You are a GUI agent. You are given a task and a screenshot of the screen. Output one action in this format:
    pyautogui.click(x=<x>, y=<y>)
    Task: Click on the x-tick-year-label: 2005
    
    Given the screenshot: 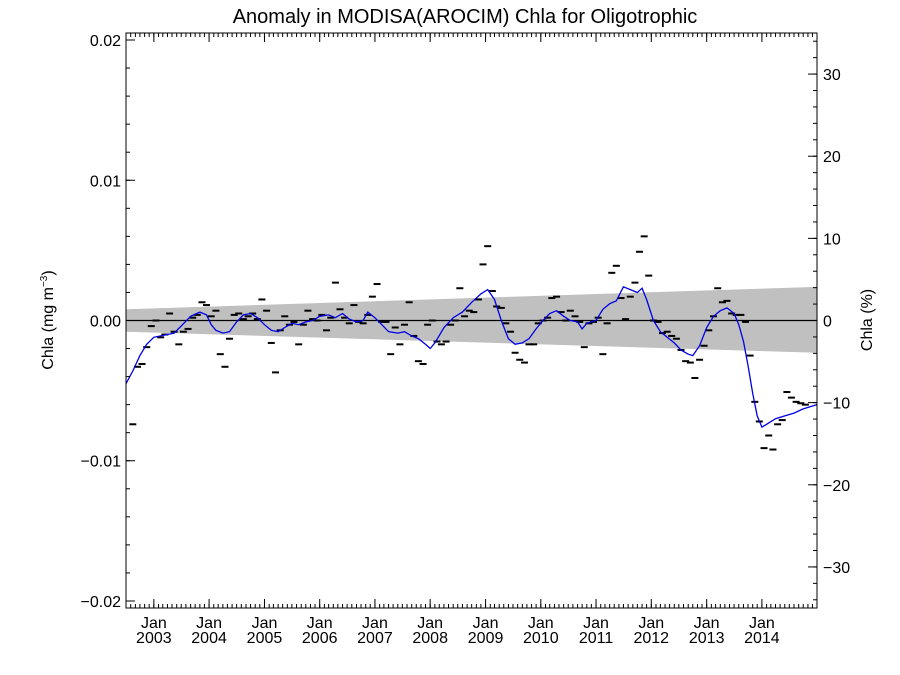 What is the action you would take?
    pyautogui.click(x=265, y=638)
    